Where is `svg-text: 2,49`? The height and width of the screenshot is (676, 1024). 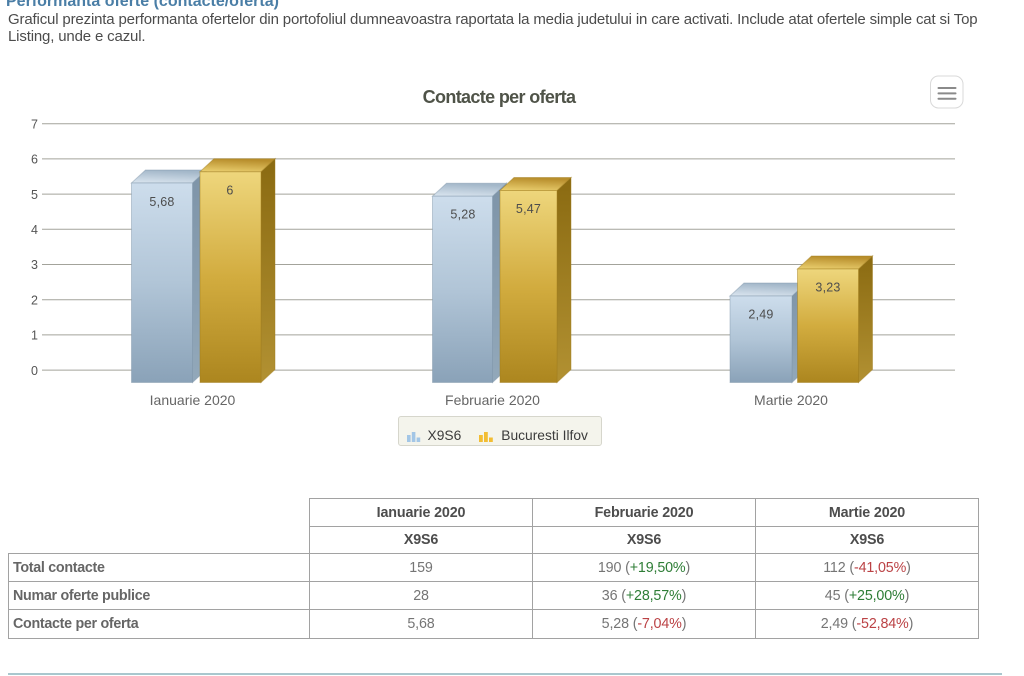 svg-text: 2,49 is located at coordinates (760, 315).